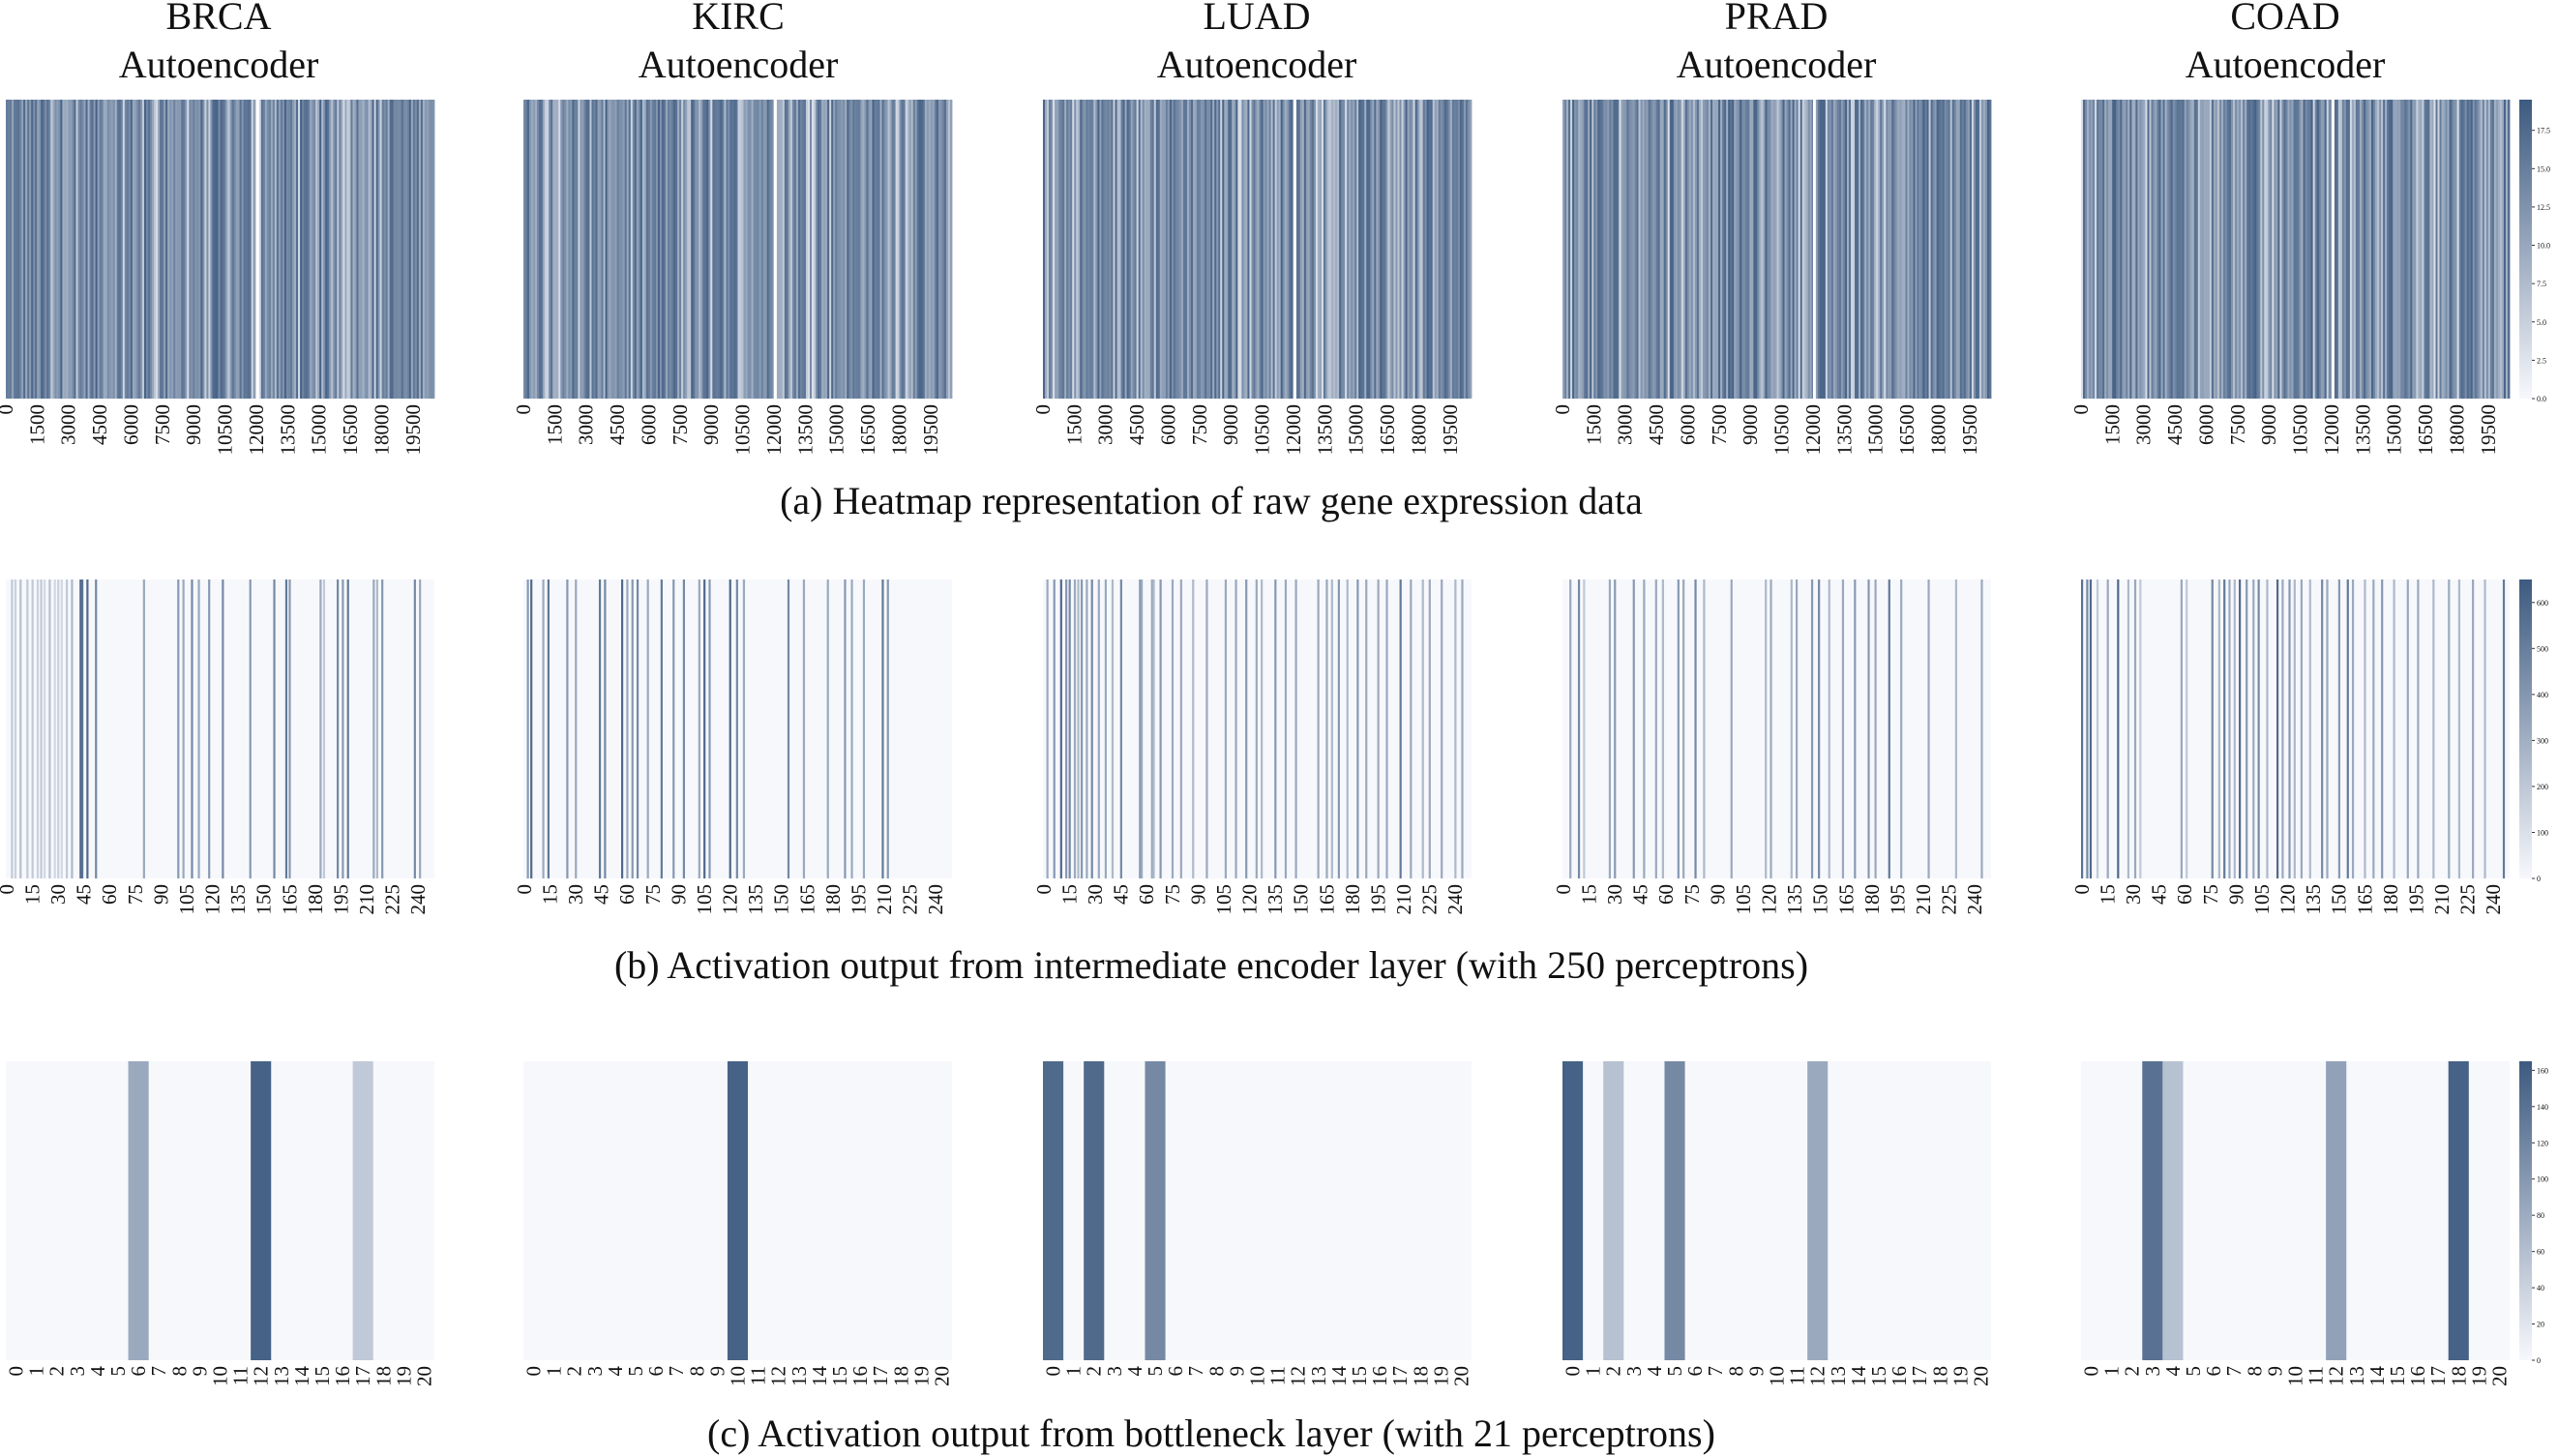 Image resolution: width=2558 pixels, height=1456 pixels. What do you see at coordinates (281, 1376) in the screenshot?
I see `x-tick-label: 13` at bounding box center [281, 1376].